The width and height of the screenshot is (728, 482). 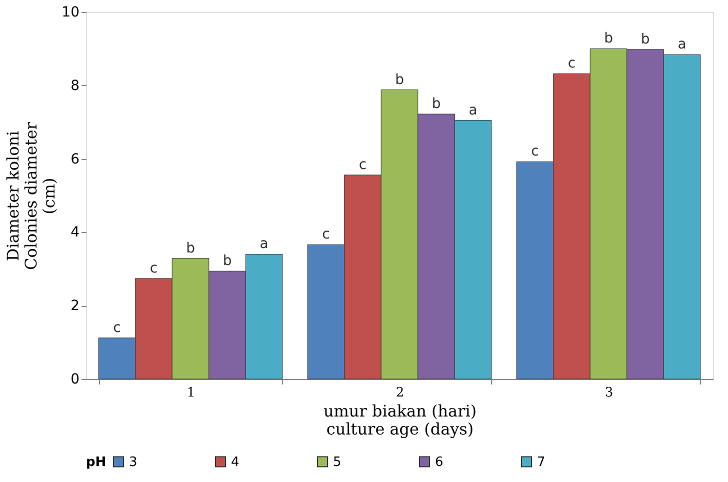 I want to click on y-tick-label: 0, so click(x=75, y=380).